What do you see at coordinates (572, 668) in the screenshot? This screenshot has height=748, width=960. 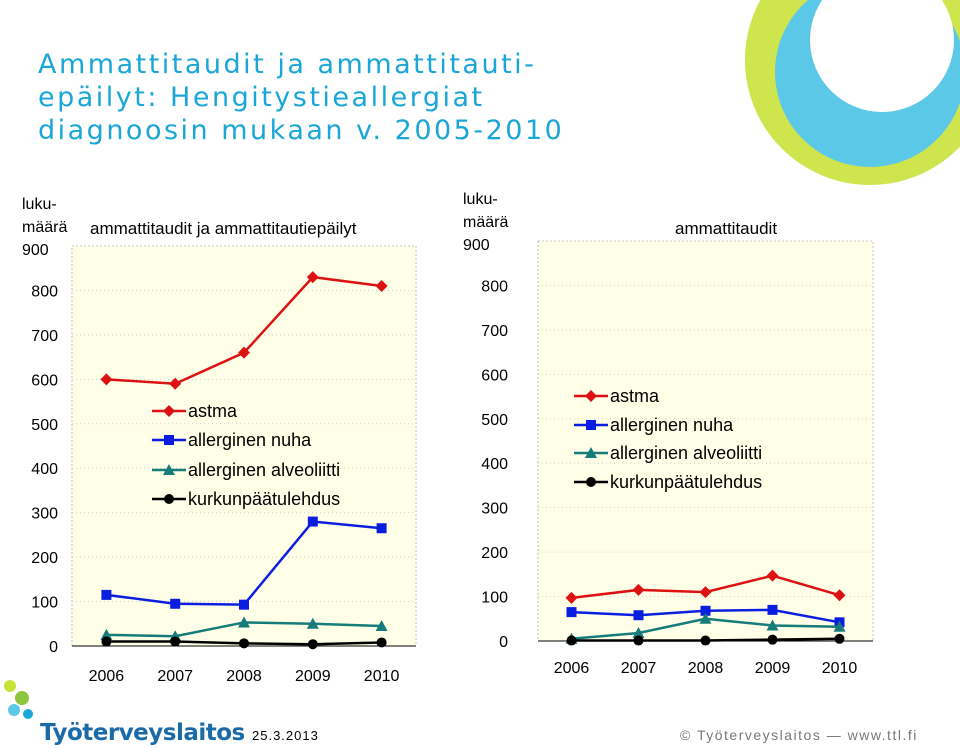 I see `x-tick-label: 2006` at bounding box center [572, 668].